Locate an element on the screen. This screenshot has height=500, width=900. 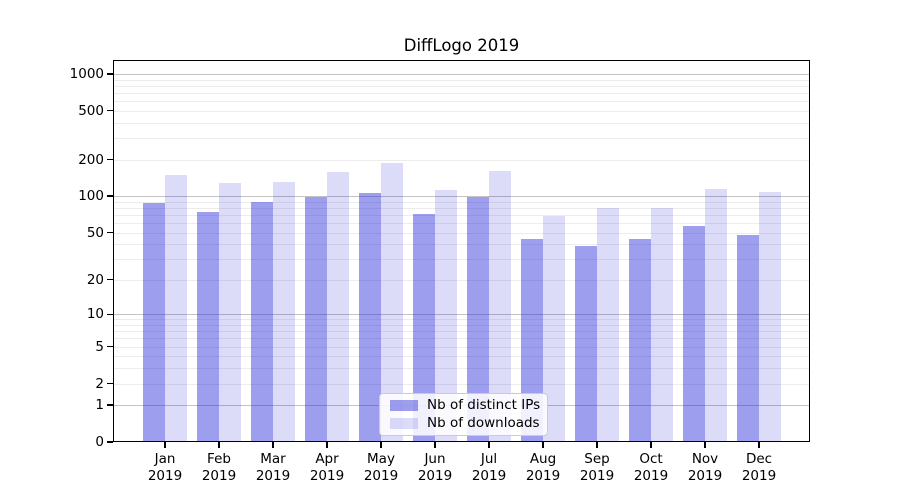
legend-item-downloads: Nb of downloads is located at coordinates (468, 423).